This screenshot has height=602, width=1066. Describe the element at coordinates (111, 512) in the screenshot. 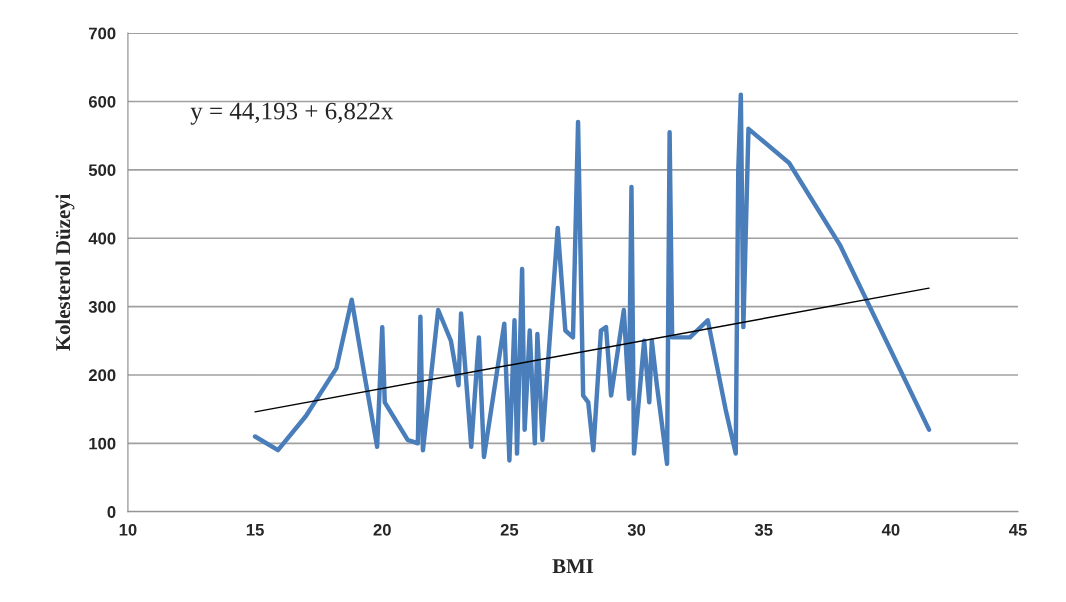

I see `y-tick-label: 0` at that location.